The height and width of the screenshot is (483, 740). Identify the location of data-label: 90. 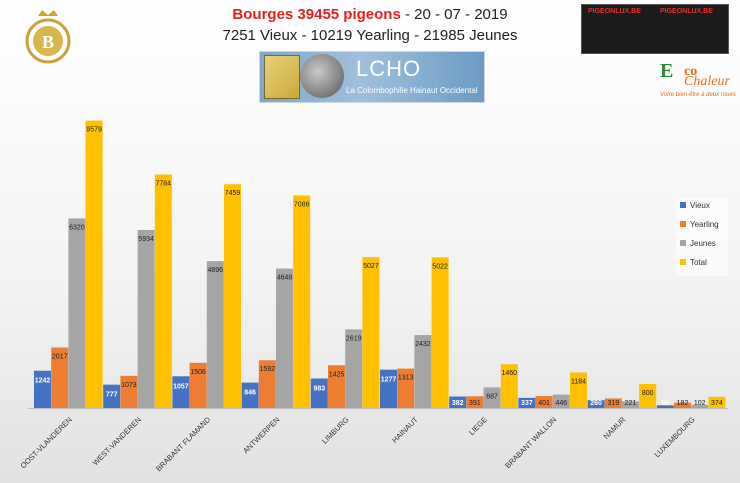
(665, 403).